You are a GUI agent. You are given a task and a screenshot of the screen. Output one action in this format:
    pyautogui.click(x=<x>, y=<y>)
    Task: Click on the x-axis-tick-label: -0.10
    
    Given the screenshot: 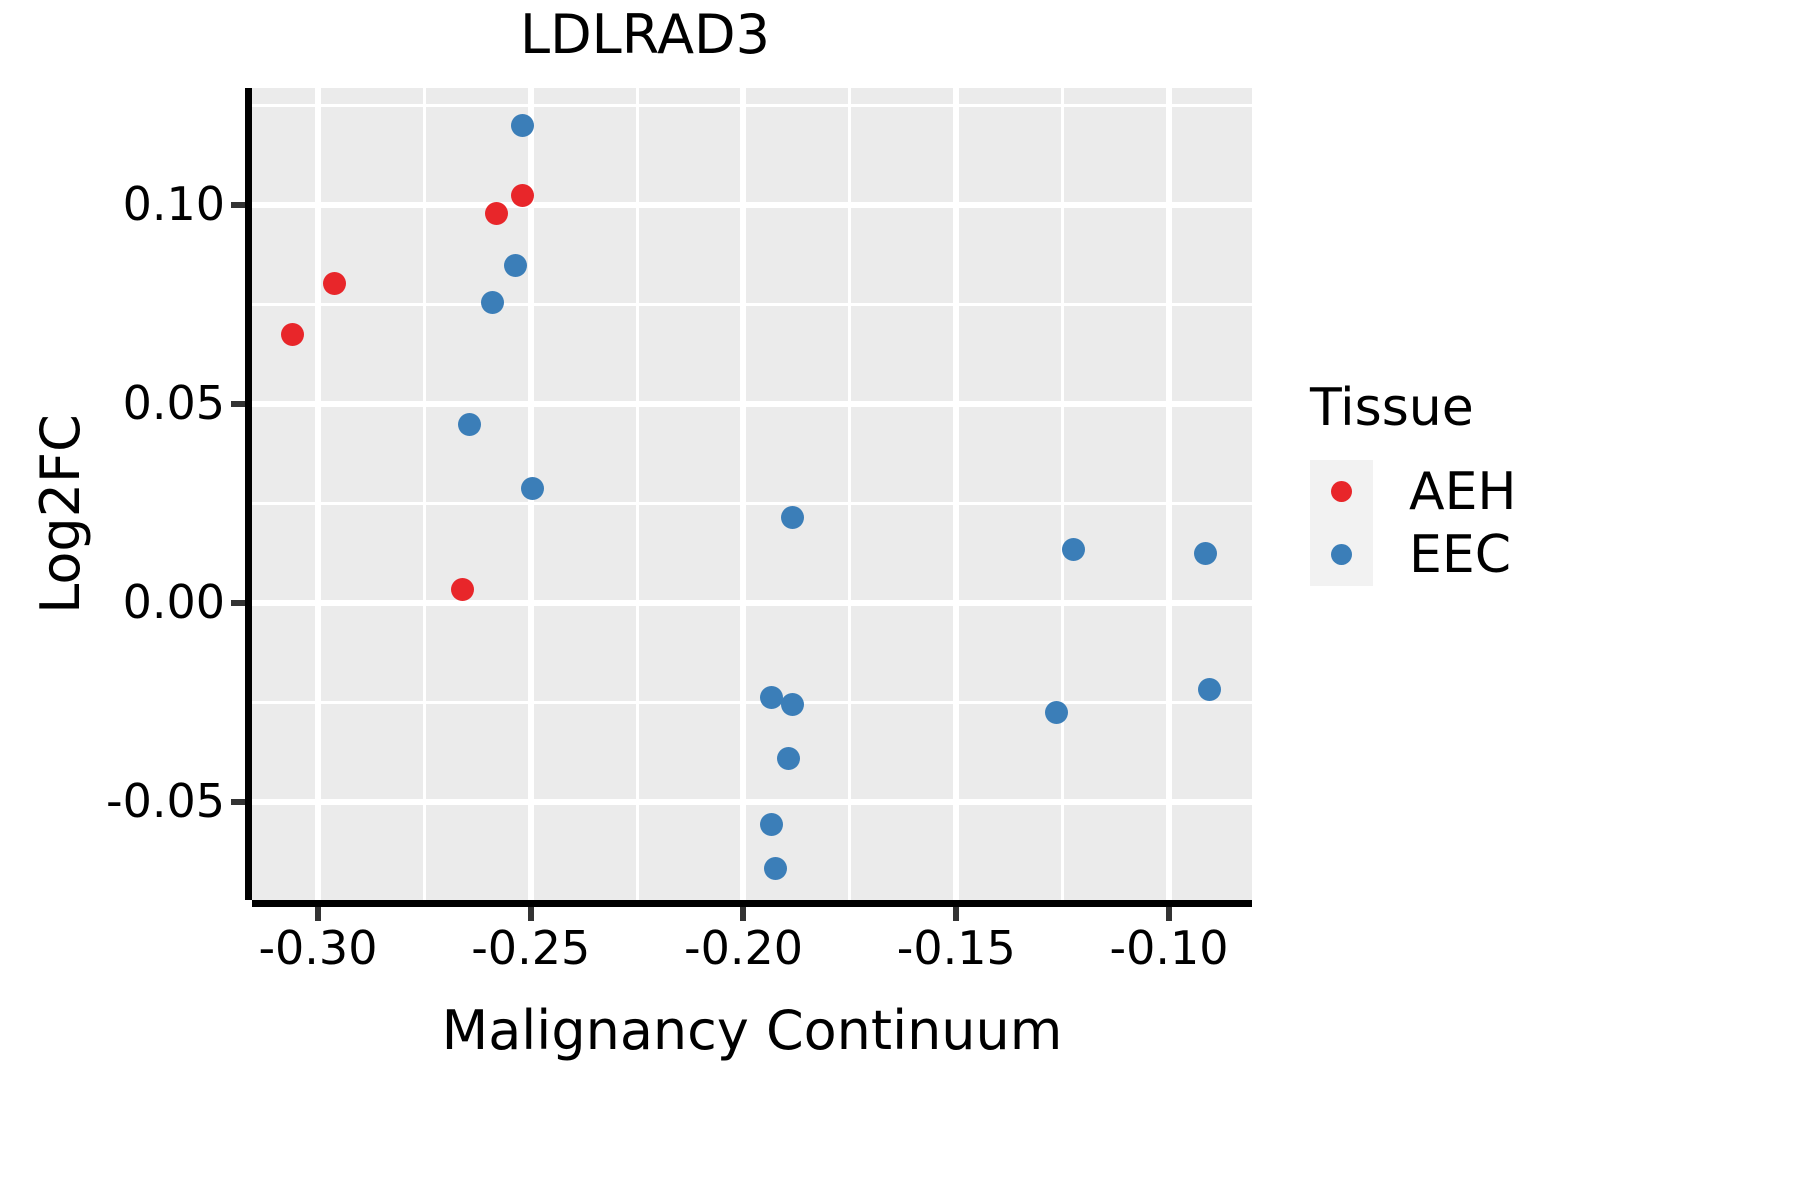 What is the action you would take?
    pyautogui.click(x=1169, y=948)
    